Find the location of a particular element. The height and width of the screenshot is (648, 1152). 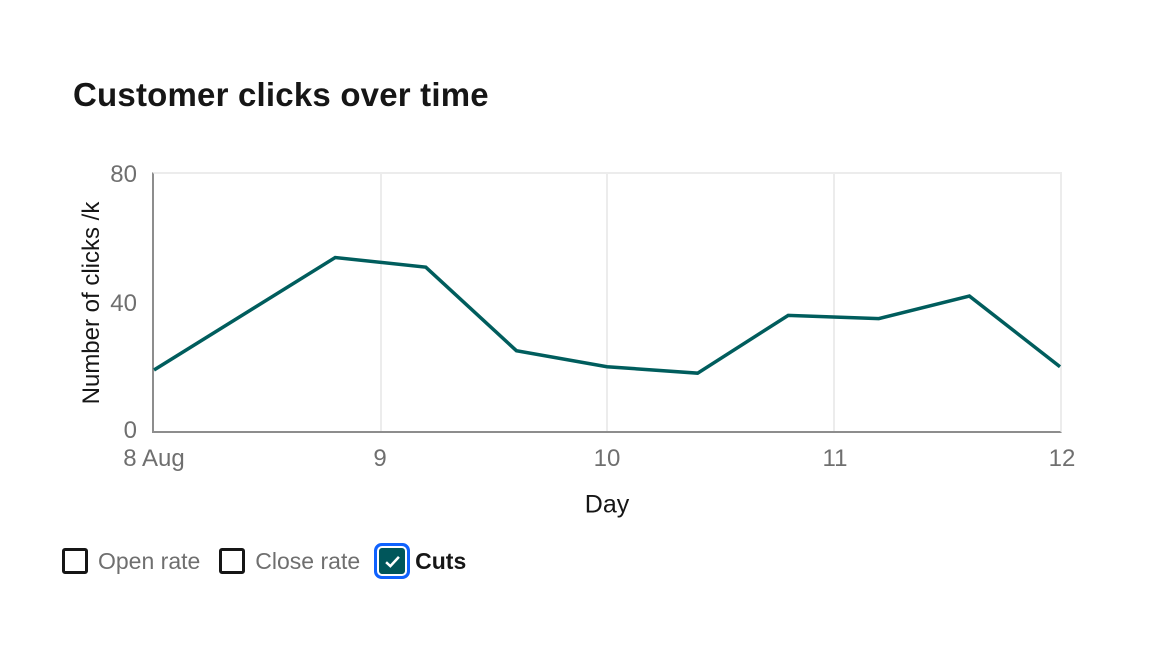

checkbox-open-rate is located at coordinates (75, 561).